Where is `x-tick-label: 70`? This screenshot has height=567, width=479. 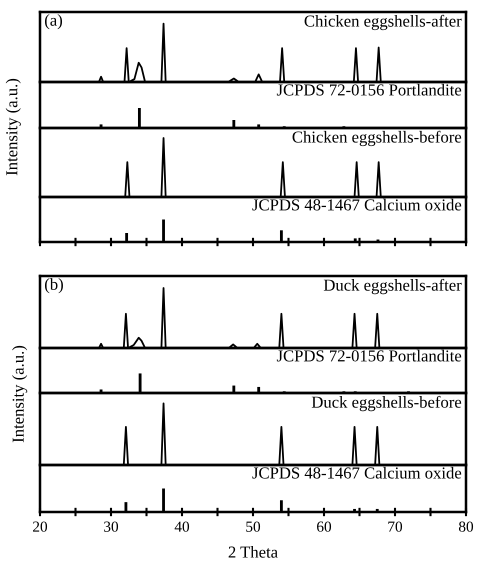
x-tick-label: 70 is located at coordinates (395, 526).